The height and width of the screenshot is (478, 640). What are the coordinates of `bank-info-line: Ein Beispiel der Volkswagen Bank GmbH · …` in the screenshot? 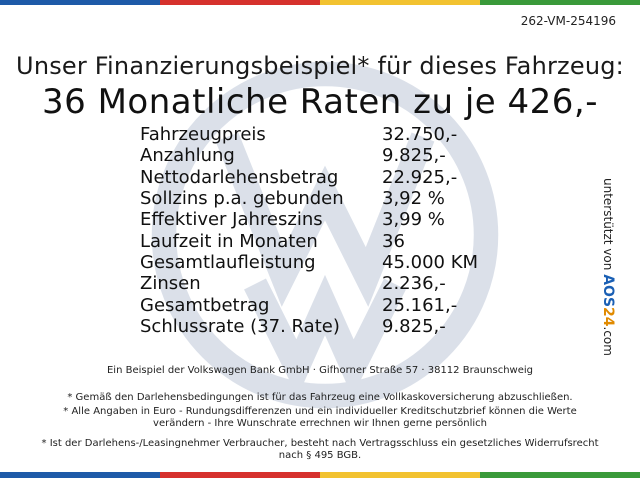 It's located at (319, 370).